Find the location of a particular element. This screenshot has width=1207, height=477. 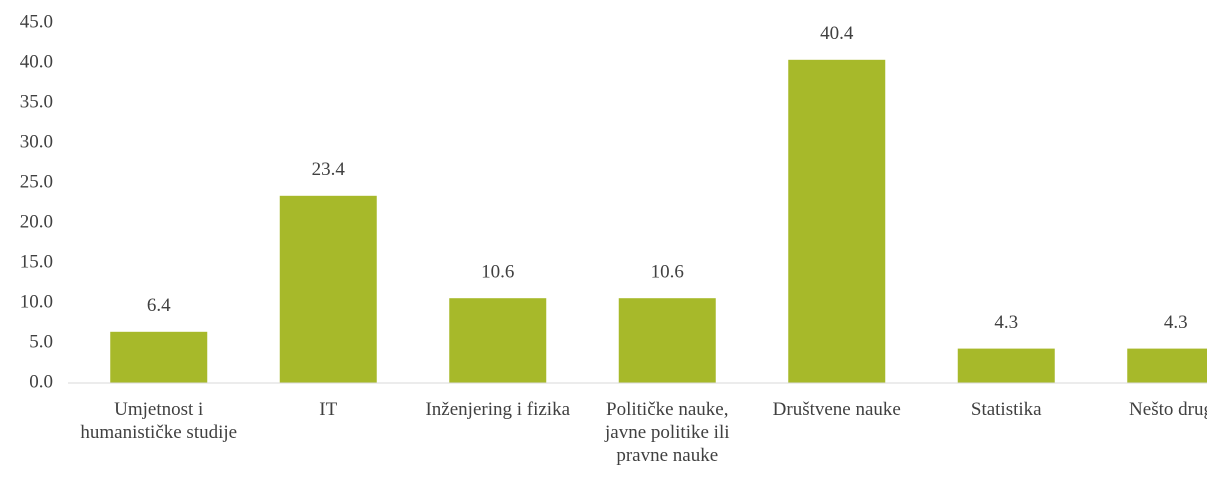

x-tick-label: Statistika is located at coordinates (1006, 409).